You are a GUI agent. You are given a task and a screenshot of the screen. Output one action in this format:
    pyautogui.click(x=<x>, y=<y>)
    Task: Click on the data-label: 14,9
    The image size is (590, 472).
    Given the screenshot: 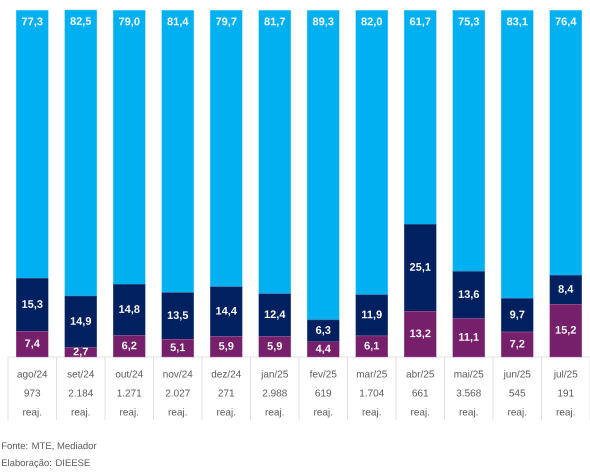 What is the action you would take?
    pyautogui.click(x=81, y=322)
    